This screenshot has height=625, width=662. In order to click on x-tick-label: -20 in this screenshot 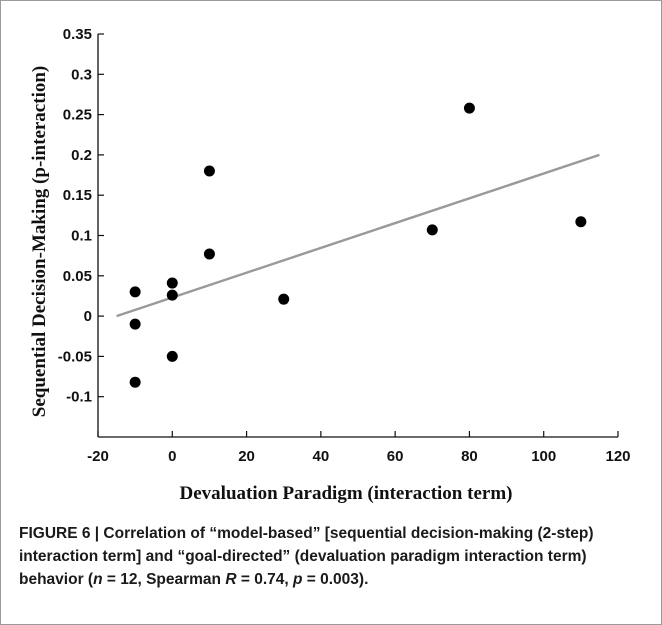, I will do `click(98, 456)`.